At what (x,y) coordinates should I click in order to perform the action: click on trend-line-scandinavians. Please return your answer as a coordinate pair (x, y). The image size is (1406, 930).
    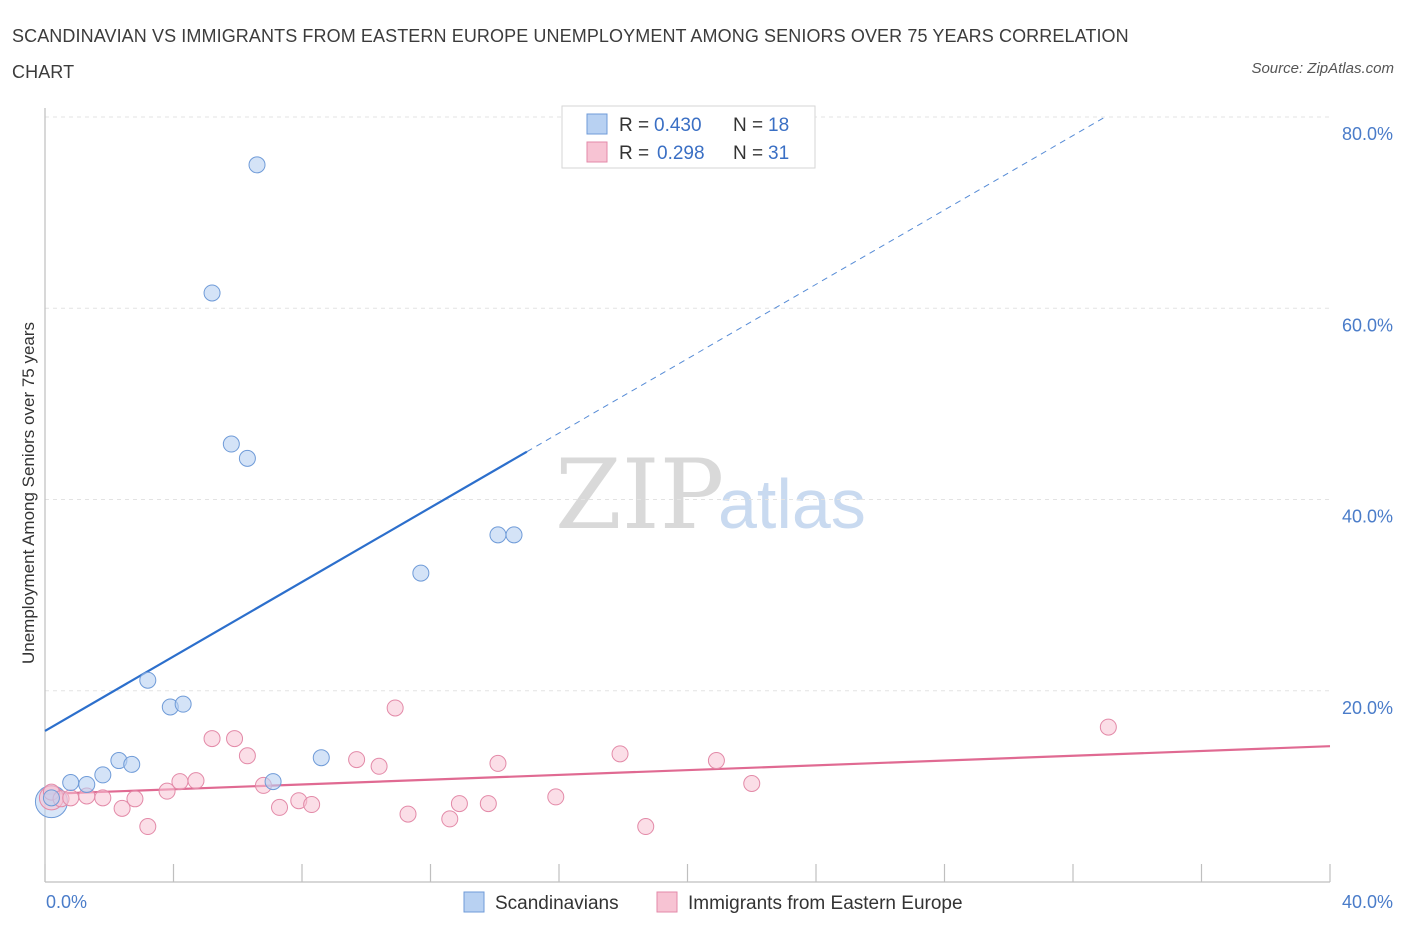
    Looking at the image, I should click on (286, 591).